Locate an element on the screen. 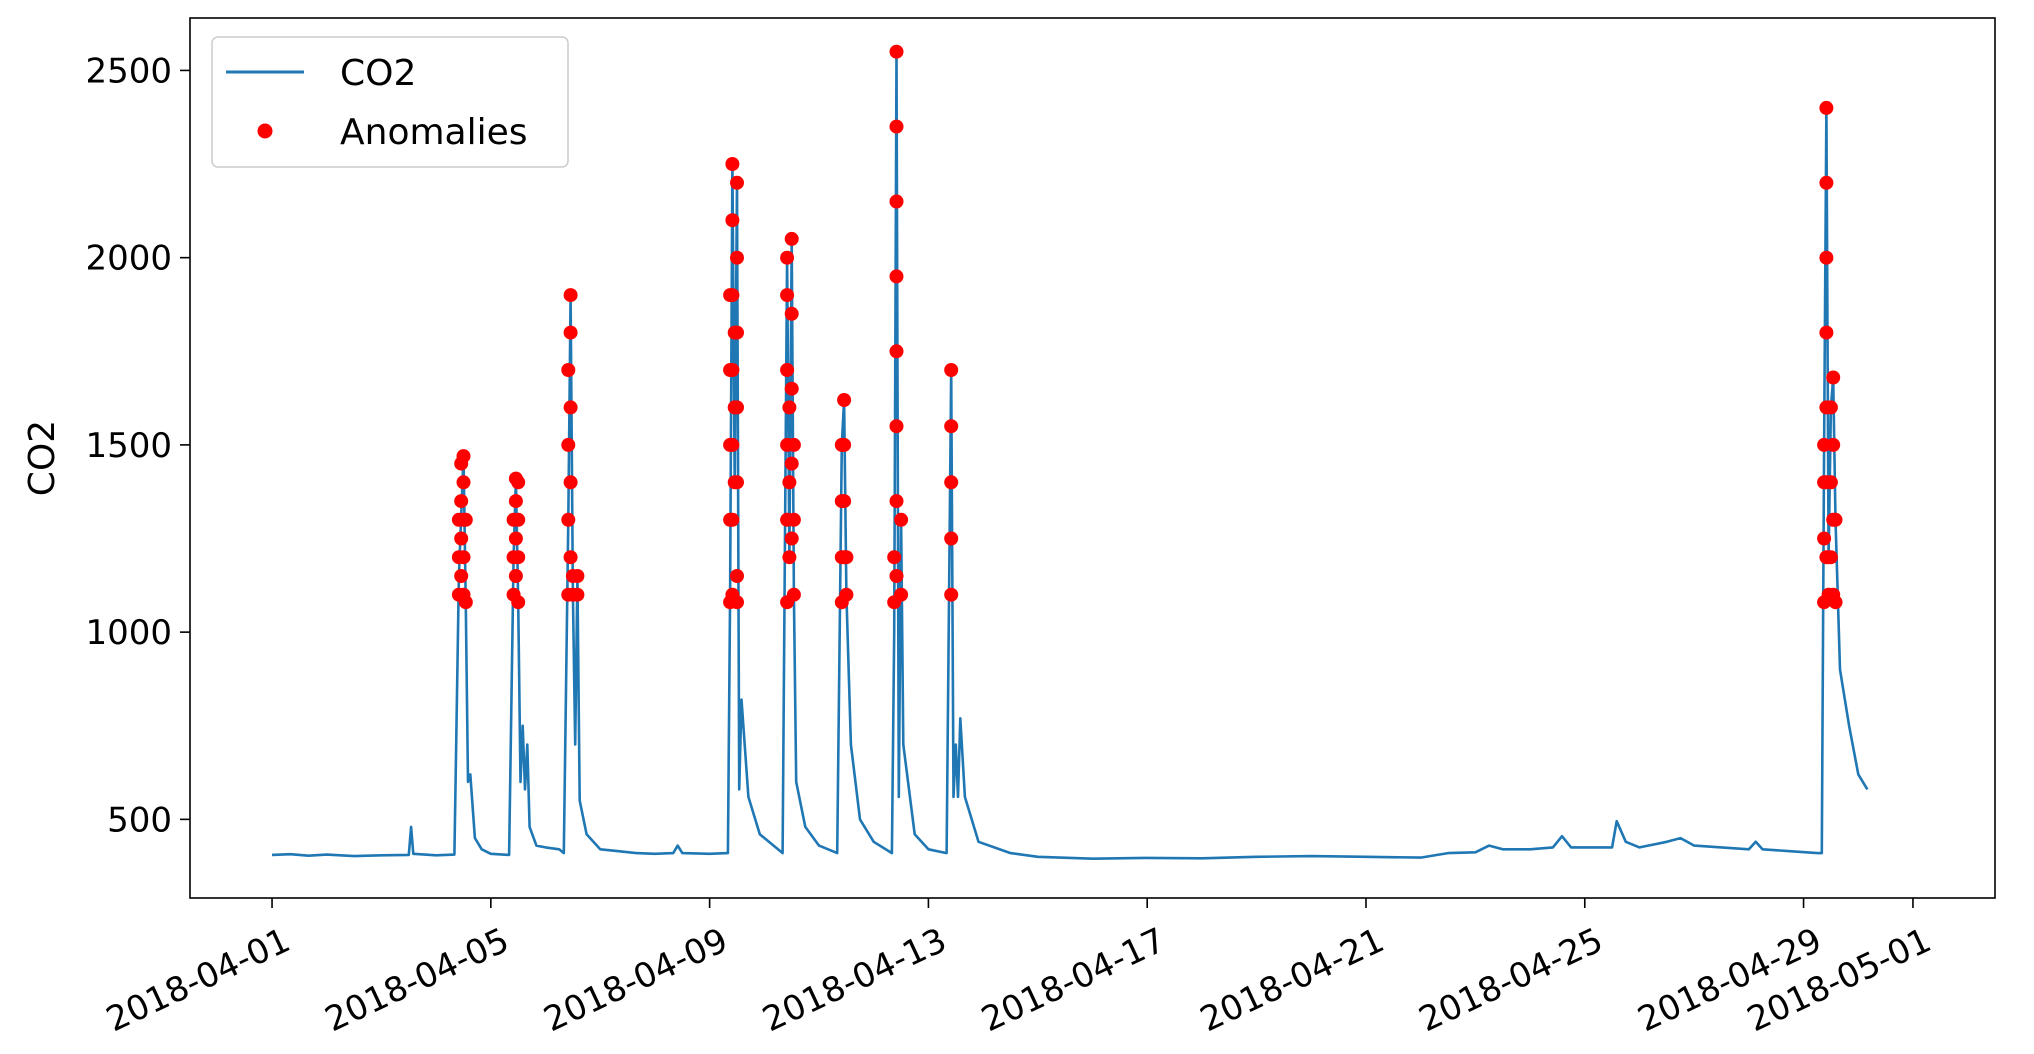 This screenshot has width=2034, height=1054. legend: CO2 Anomalies is located at coordinates (390, 102).